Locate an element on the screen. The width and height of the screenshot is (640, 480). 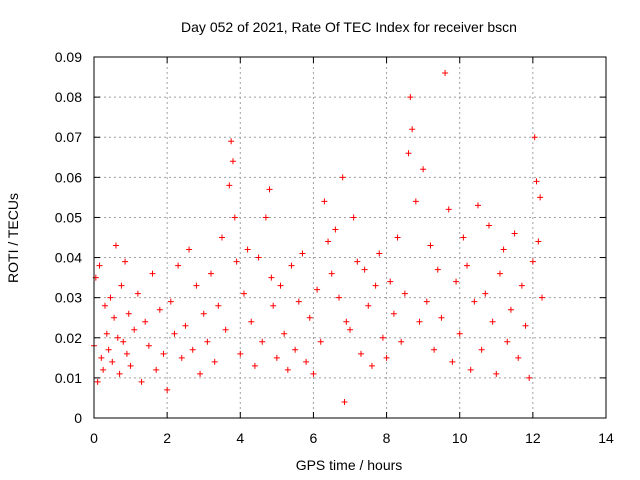
y-axis-label: ROTI / TECUs is located at coordinates (13, 238).